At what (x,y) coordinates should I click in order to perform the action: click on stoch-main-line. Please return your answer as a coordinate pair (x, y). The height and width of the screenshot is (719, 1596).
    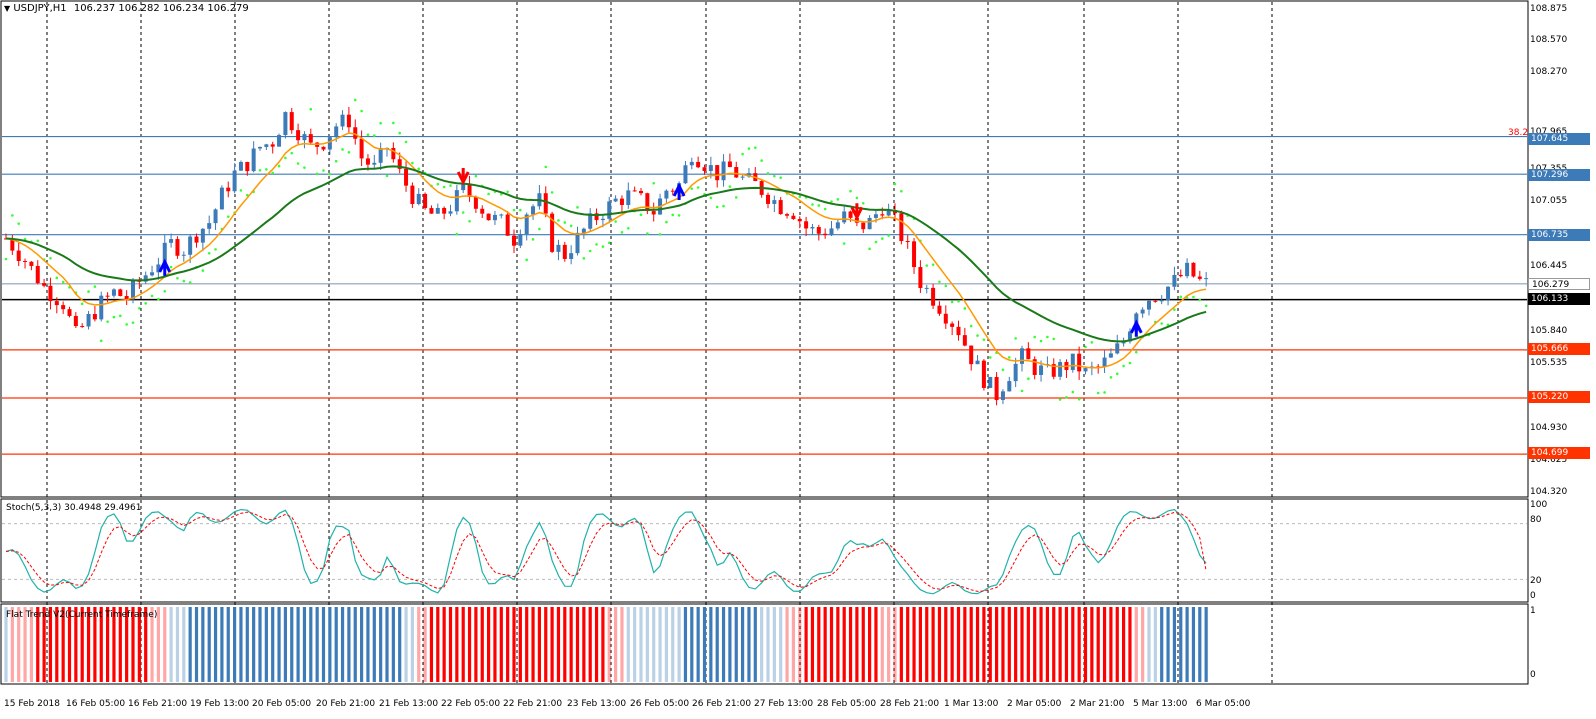
    Looking at the image, I should click on (606, 551).